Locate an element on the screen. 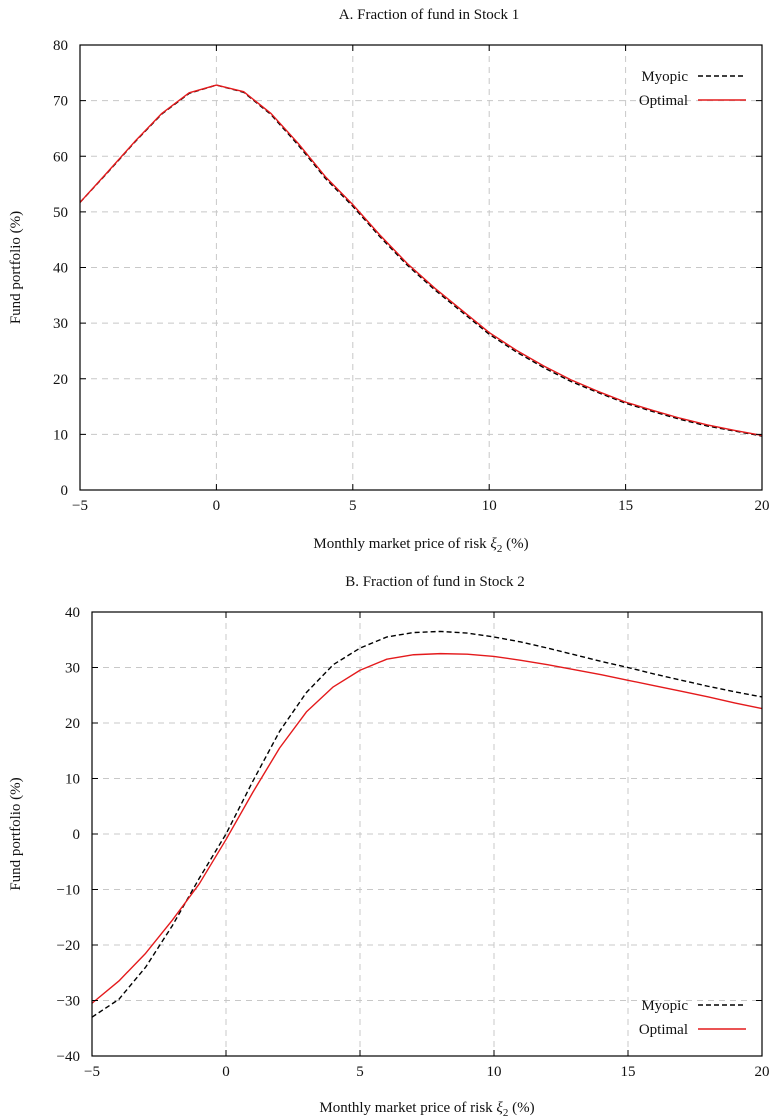 The image size is (775, 1119). chart-title: B. Fraction of fund in Stock 2 is located at coordinates (435, 582).